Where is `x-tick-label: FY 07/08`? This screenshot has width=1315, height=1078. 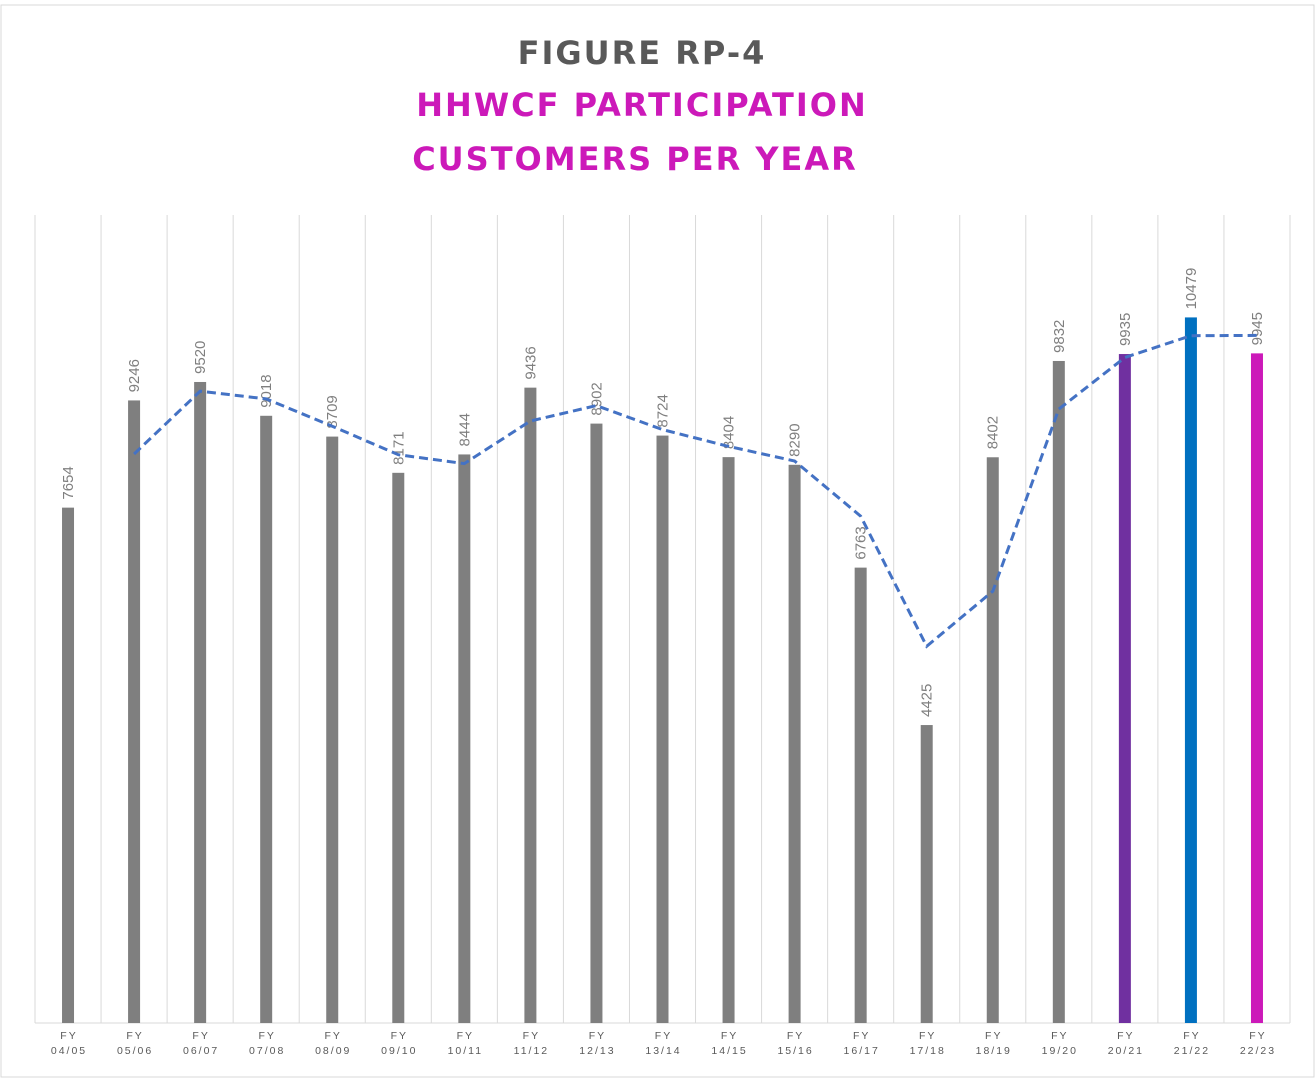 x-tick-label: FY 07/08 is located at coordinates (267, 1043).